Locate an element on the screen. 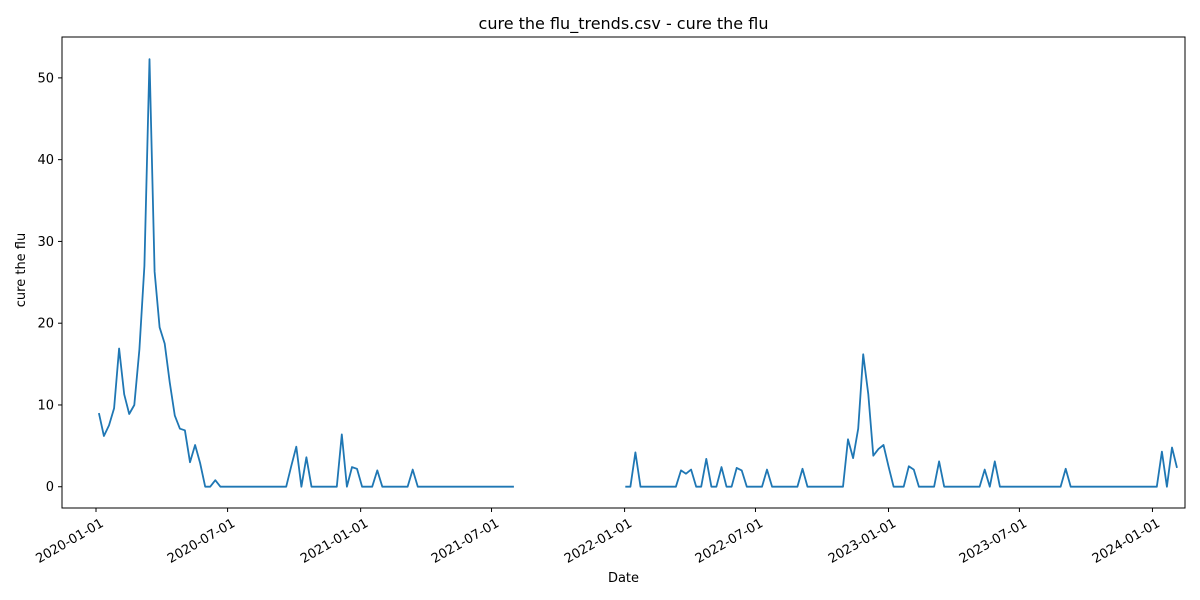 The height and width of the screenshot is (600, 1200). y-tick-label: 10 is located at coordinates (45, 405).